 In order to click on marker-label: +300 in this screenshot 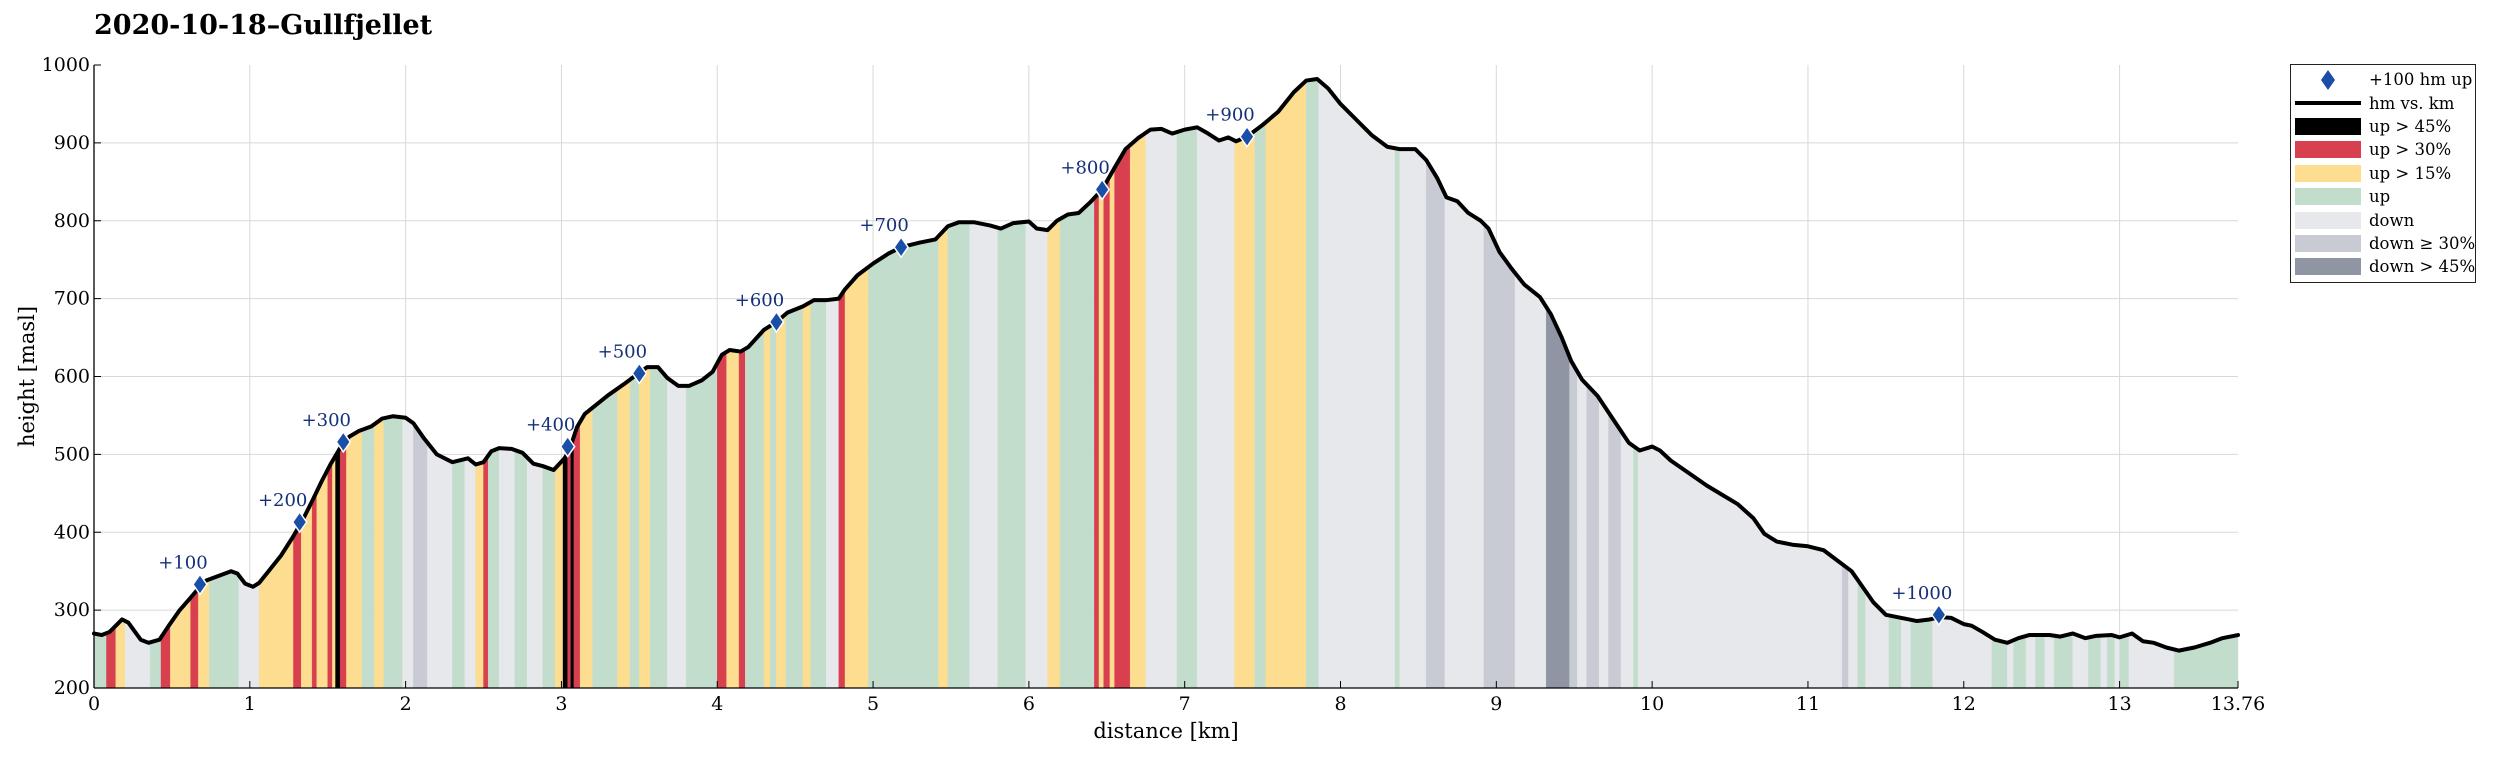, I will do `click(326, 420)`.